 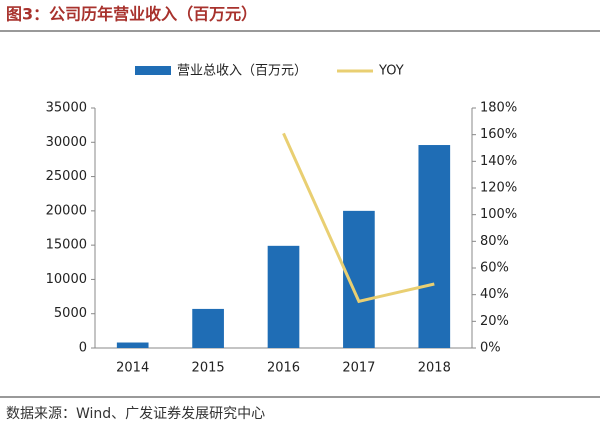 What do you see at coordinates (208, 368) in the screenshot?
I see `x-tick-label: 2015` at bounding box center [208, 368].